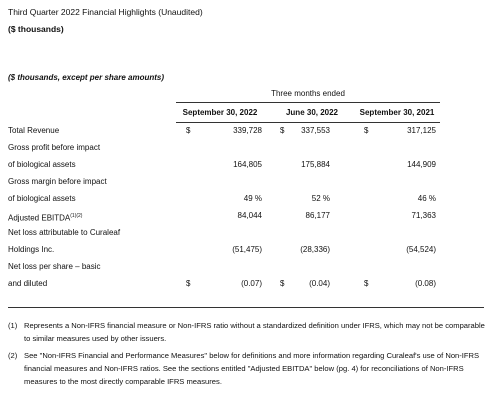 The width and height of the screenshot is (492, 412). What do you see at coordinates (64, 232) in the screenshot?
I see `row-label: Net loss attributable to Curaleaf` at bounding box center [64, 232].